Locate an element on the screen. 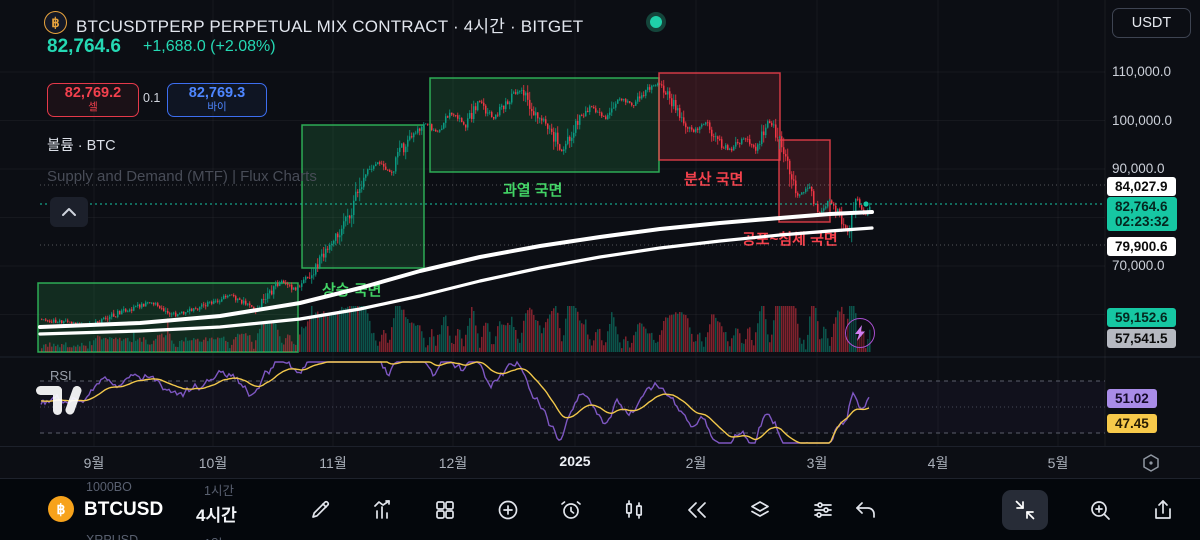 The image size is (1200, 540). grid-layout-icon is located at coordinates (445, 510).